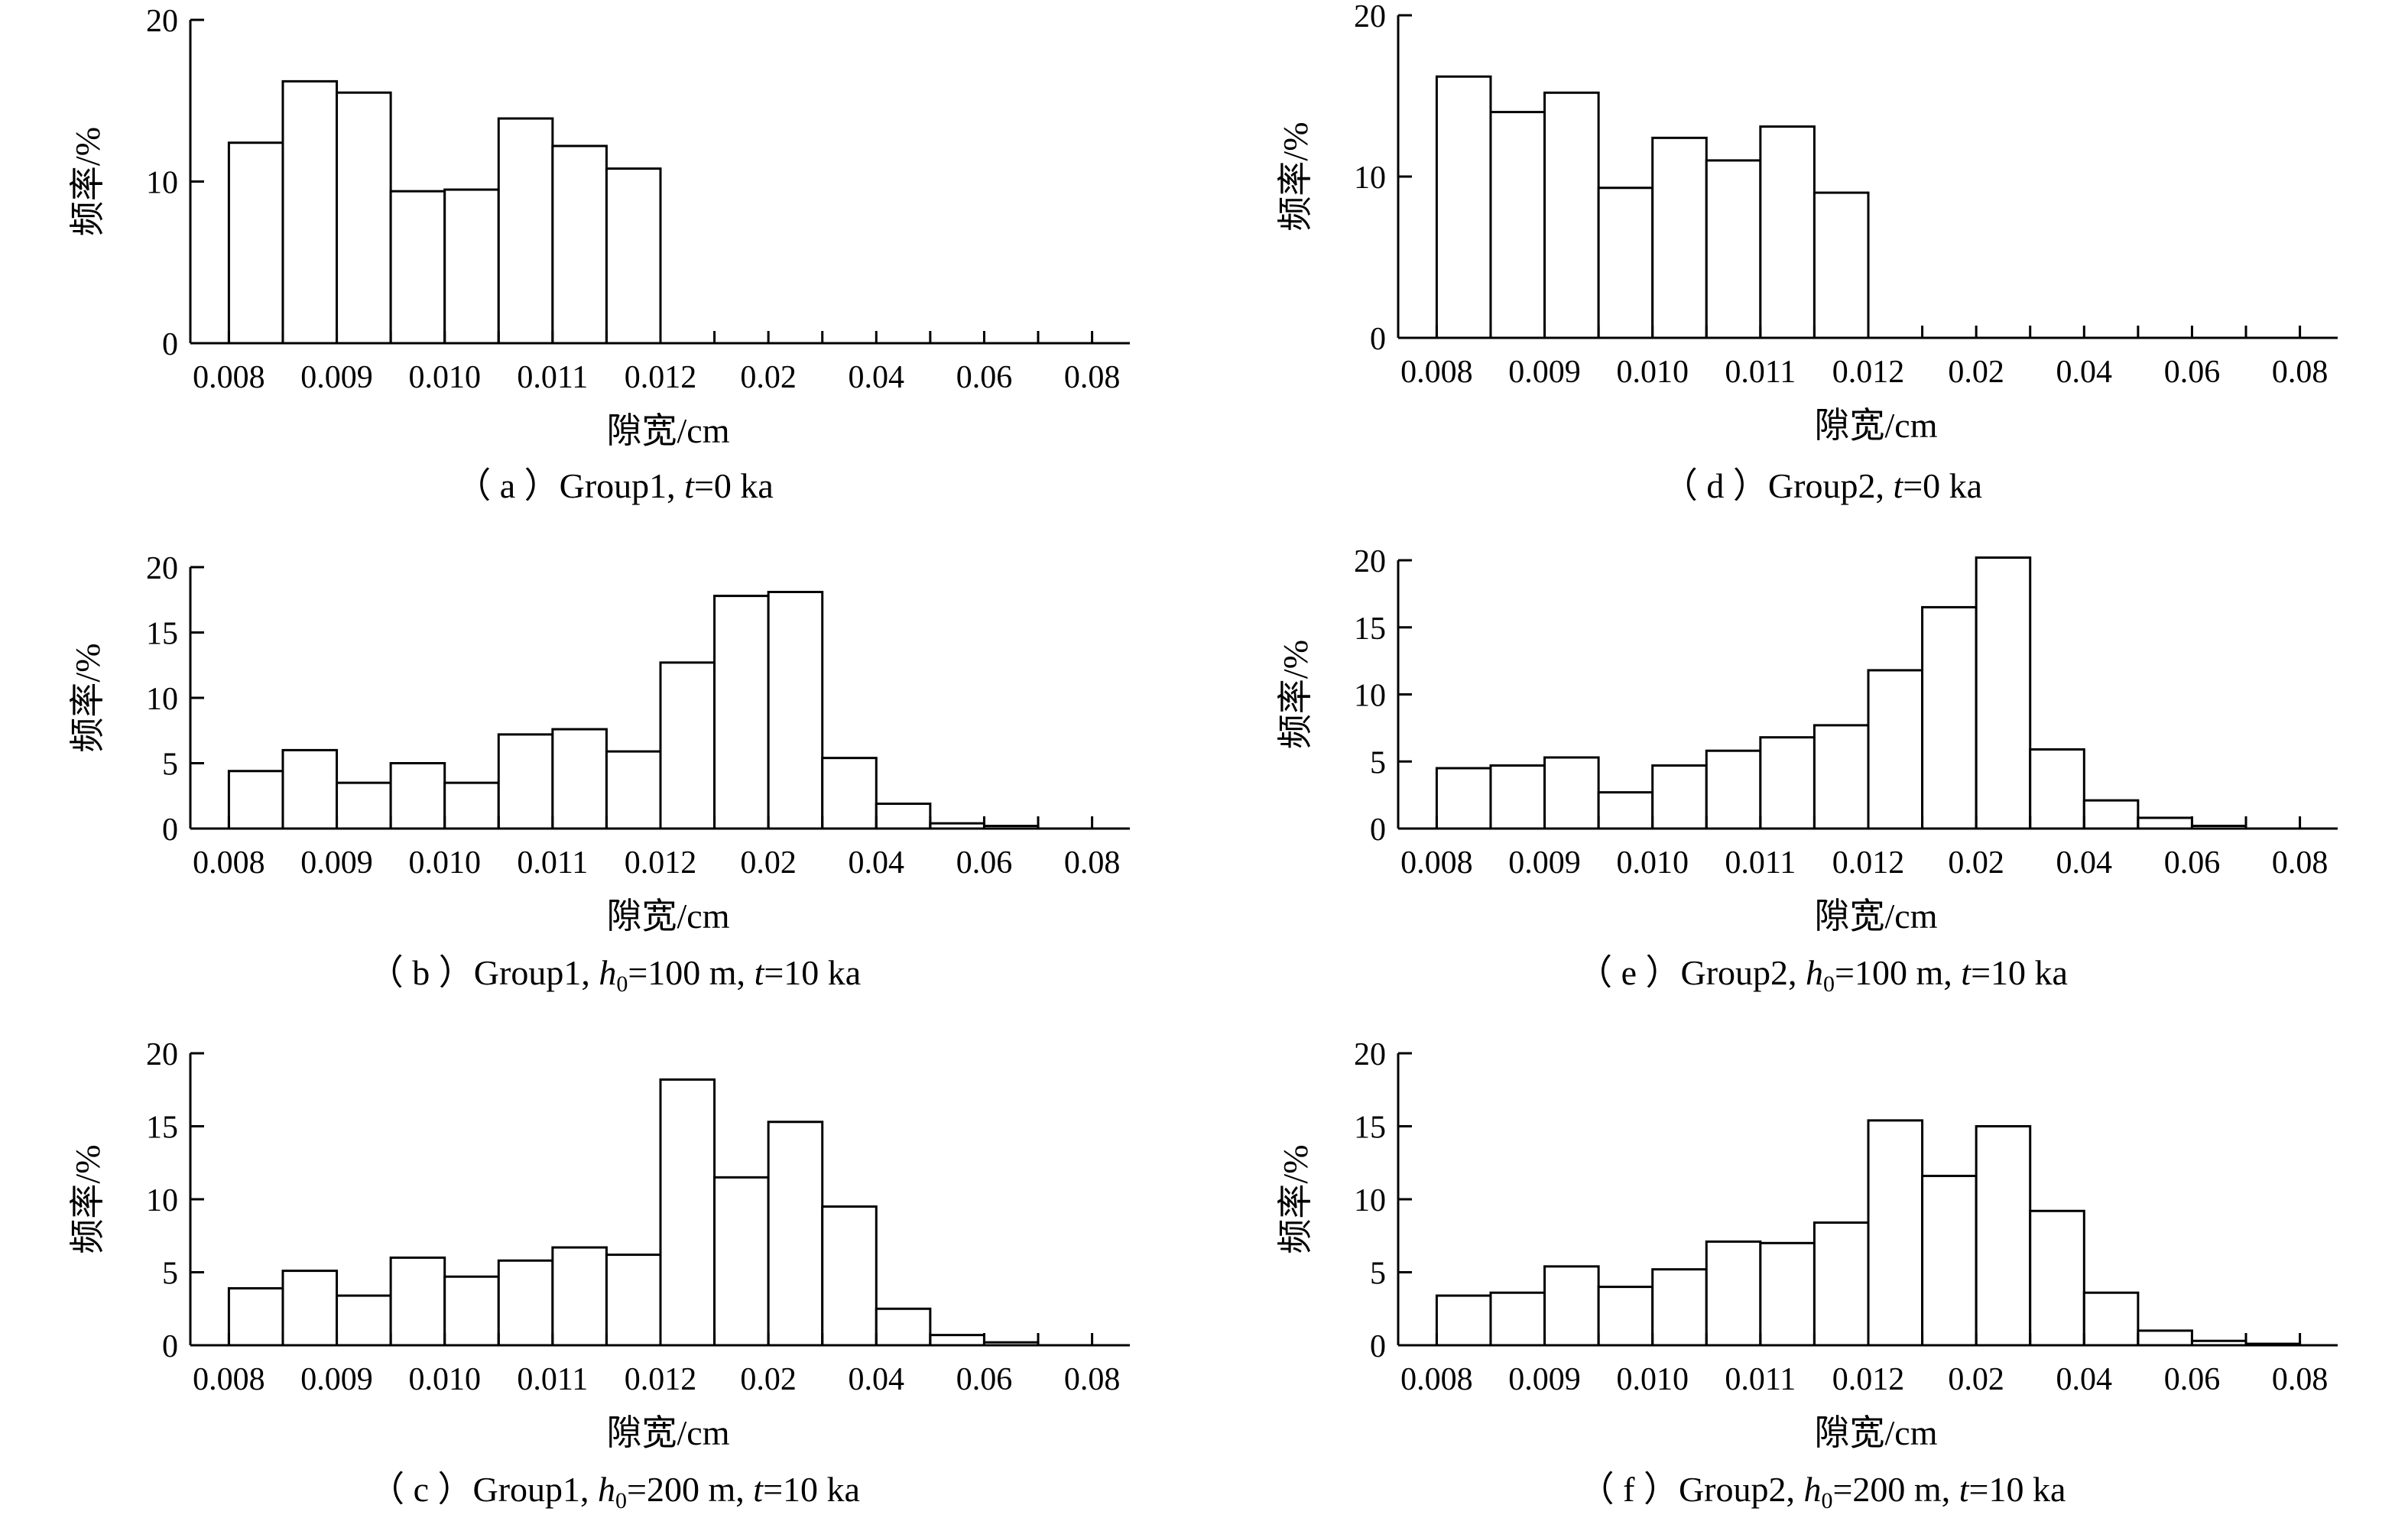 The image size is (2408, 1518). What do you see at coordinates (1691, 972) in the screenshot?
I see `caption-text: （ e ）Group2,` at bounding box center [1691, 972].